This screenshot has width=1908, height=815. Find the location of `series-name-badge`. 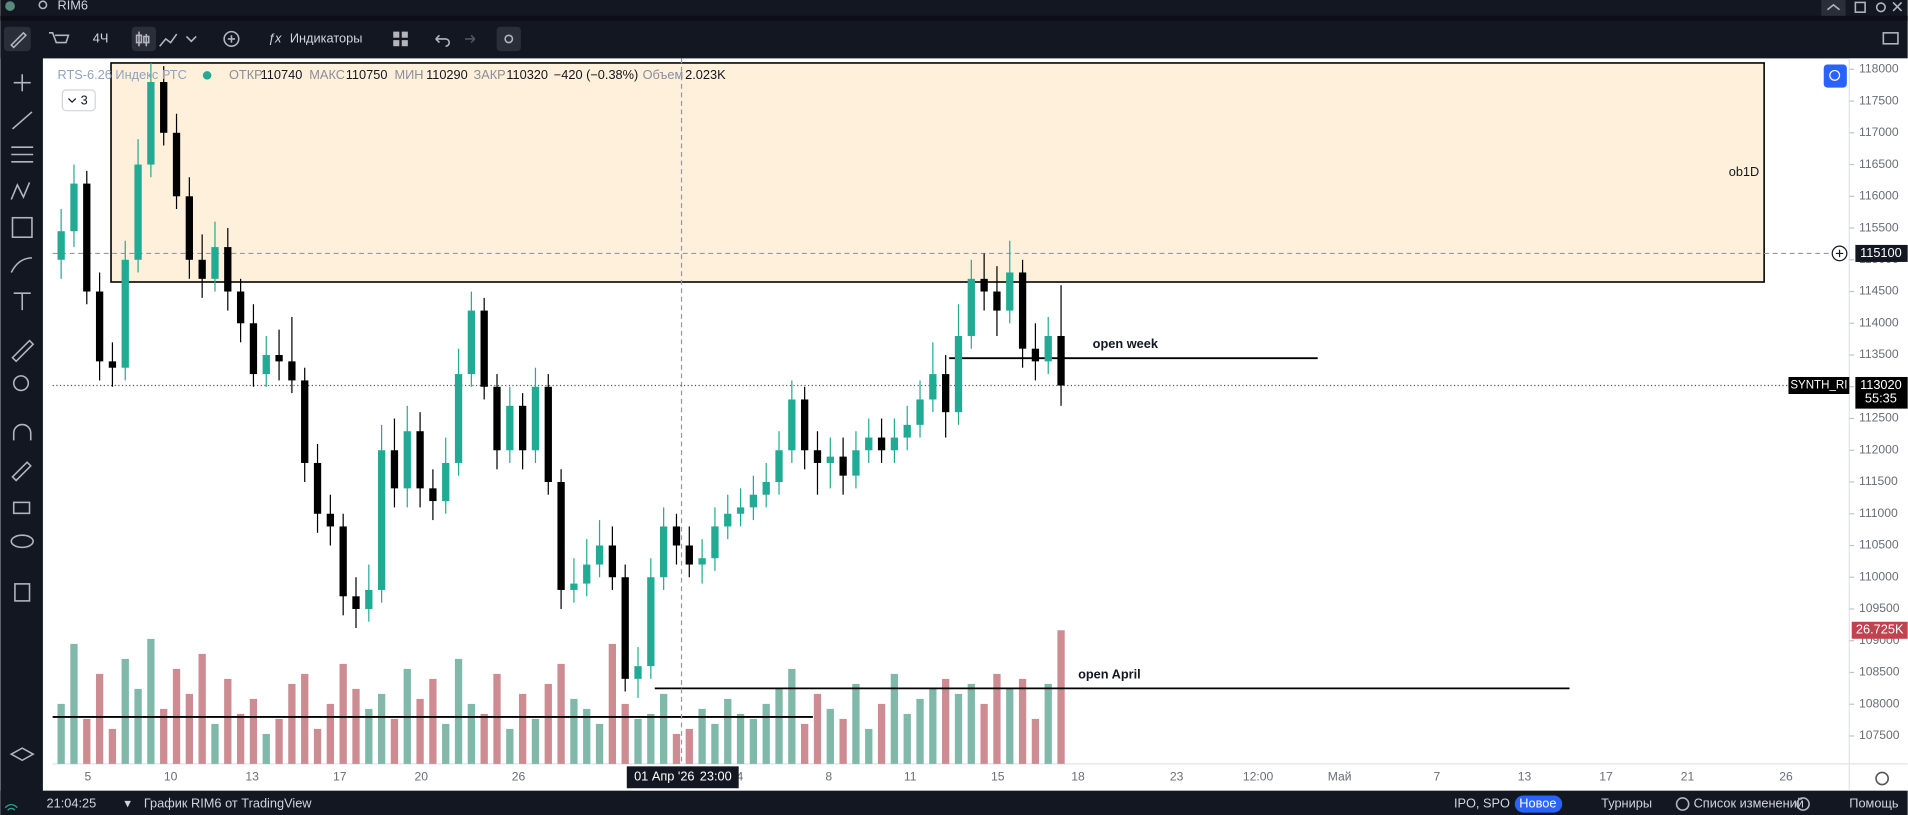

series-name-badge is located at coordinates (1819, 385).